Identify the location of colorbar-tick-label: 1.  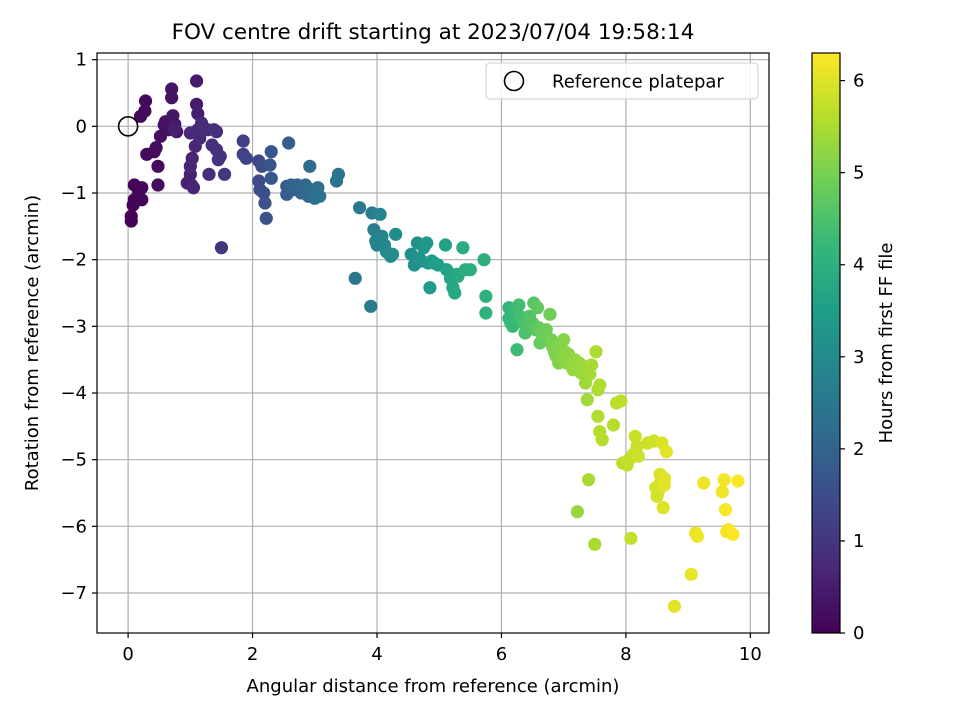
(858, 541).